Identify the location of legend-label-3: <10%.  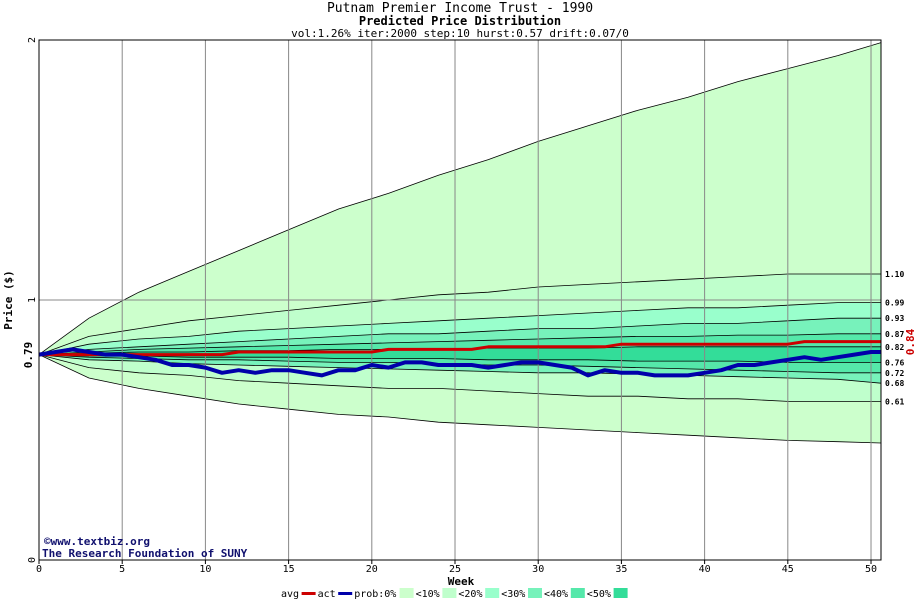
(428, 594).